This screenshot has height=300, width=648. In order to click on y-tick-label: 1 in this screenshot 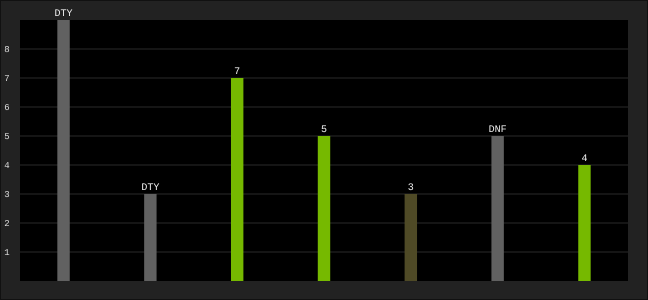, I will do `click(7, 253)`.